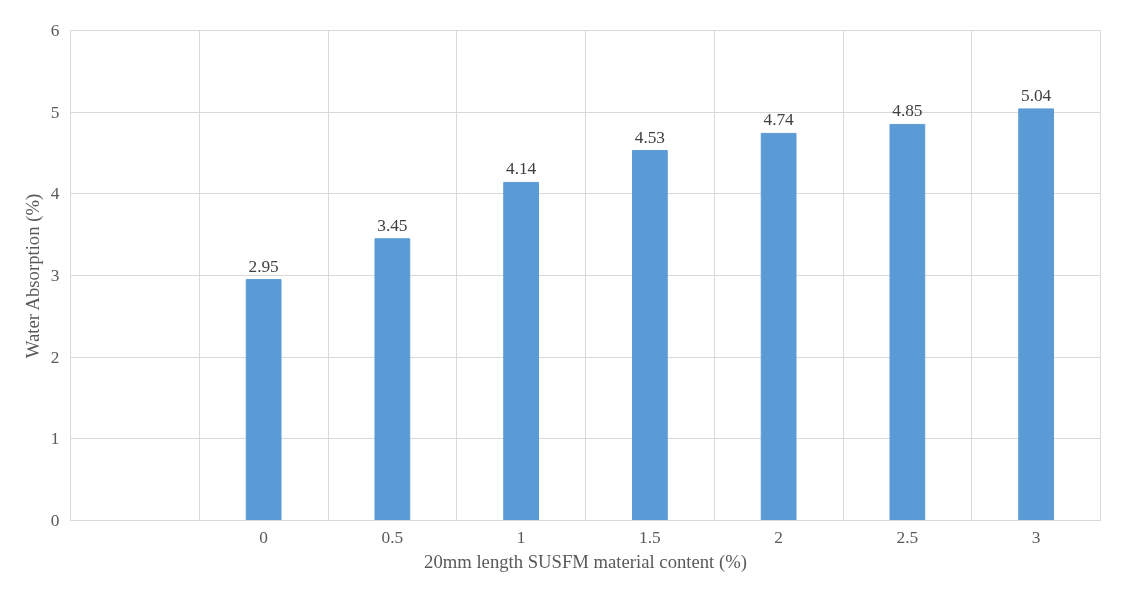 The width and height of the screenshot is (1144, 614). Describe the element at coordinates (55, 439) in the screenshot. I see `y-tick-label: 1` at that location.